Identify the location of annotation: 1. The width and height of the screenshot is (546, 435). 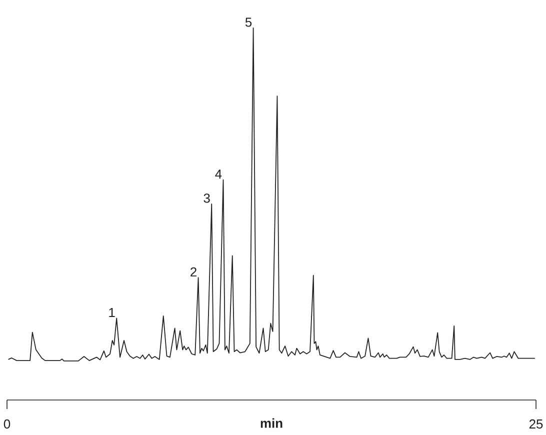
(112, 312).